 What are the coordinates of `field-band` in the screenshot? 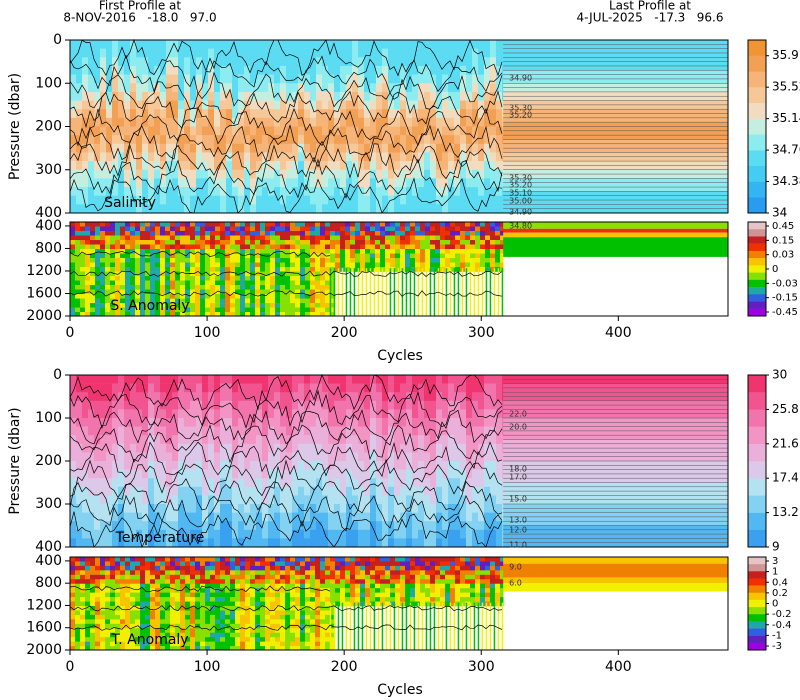 It's located at (615, 181).